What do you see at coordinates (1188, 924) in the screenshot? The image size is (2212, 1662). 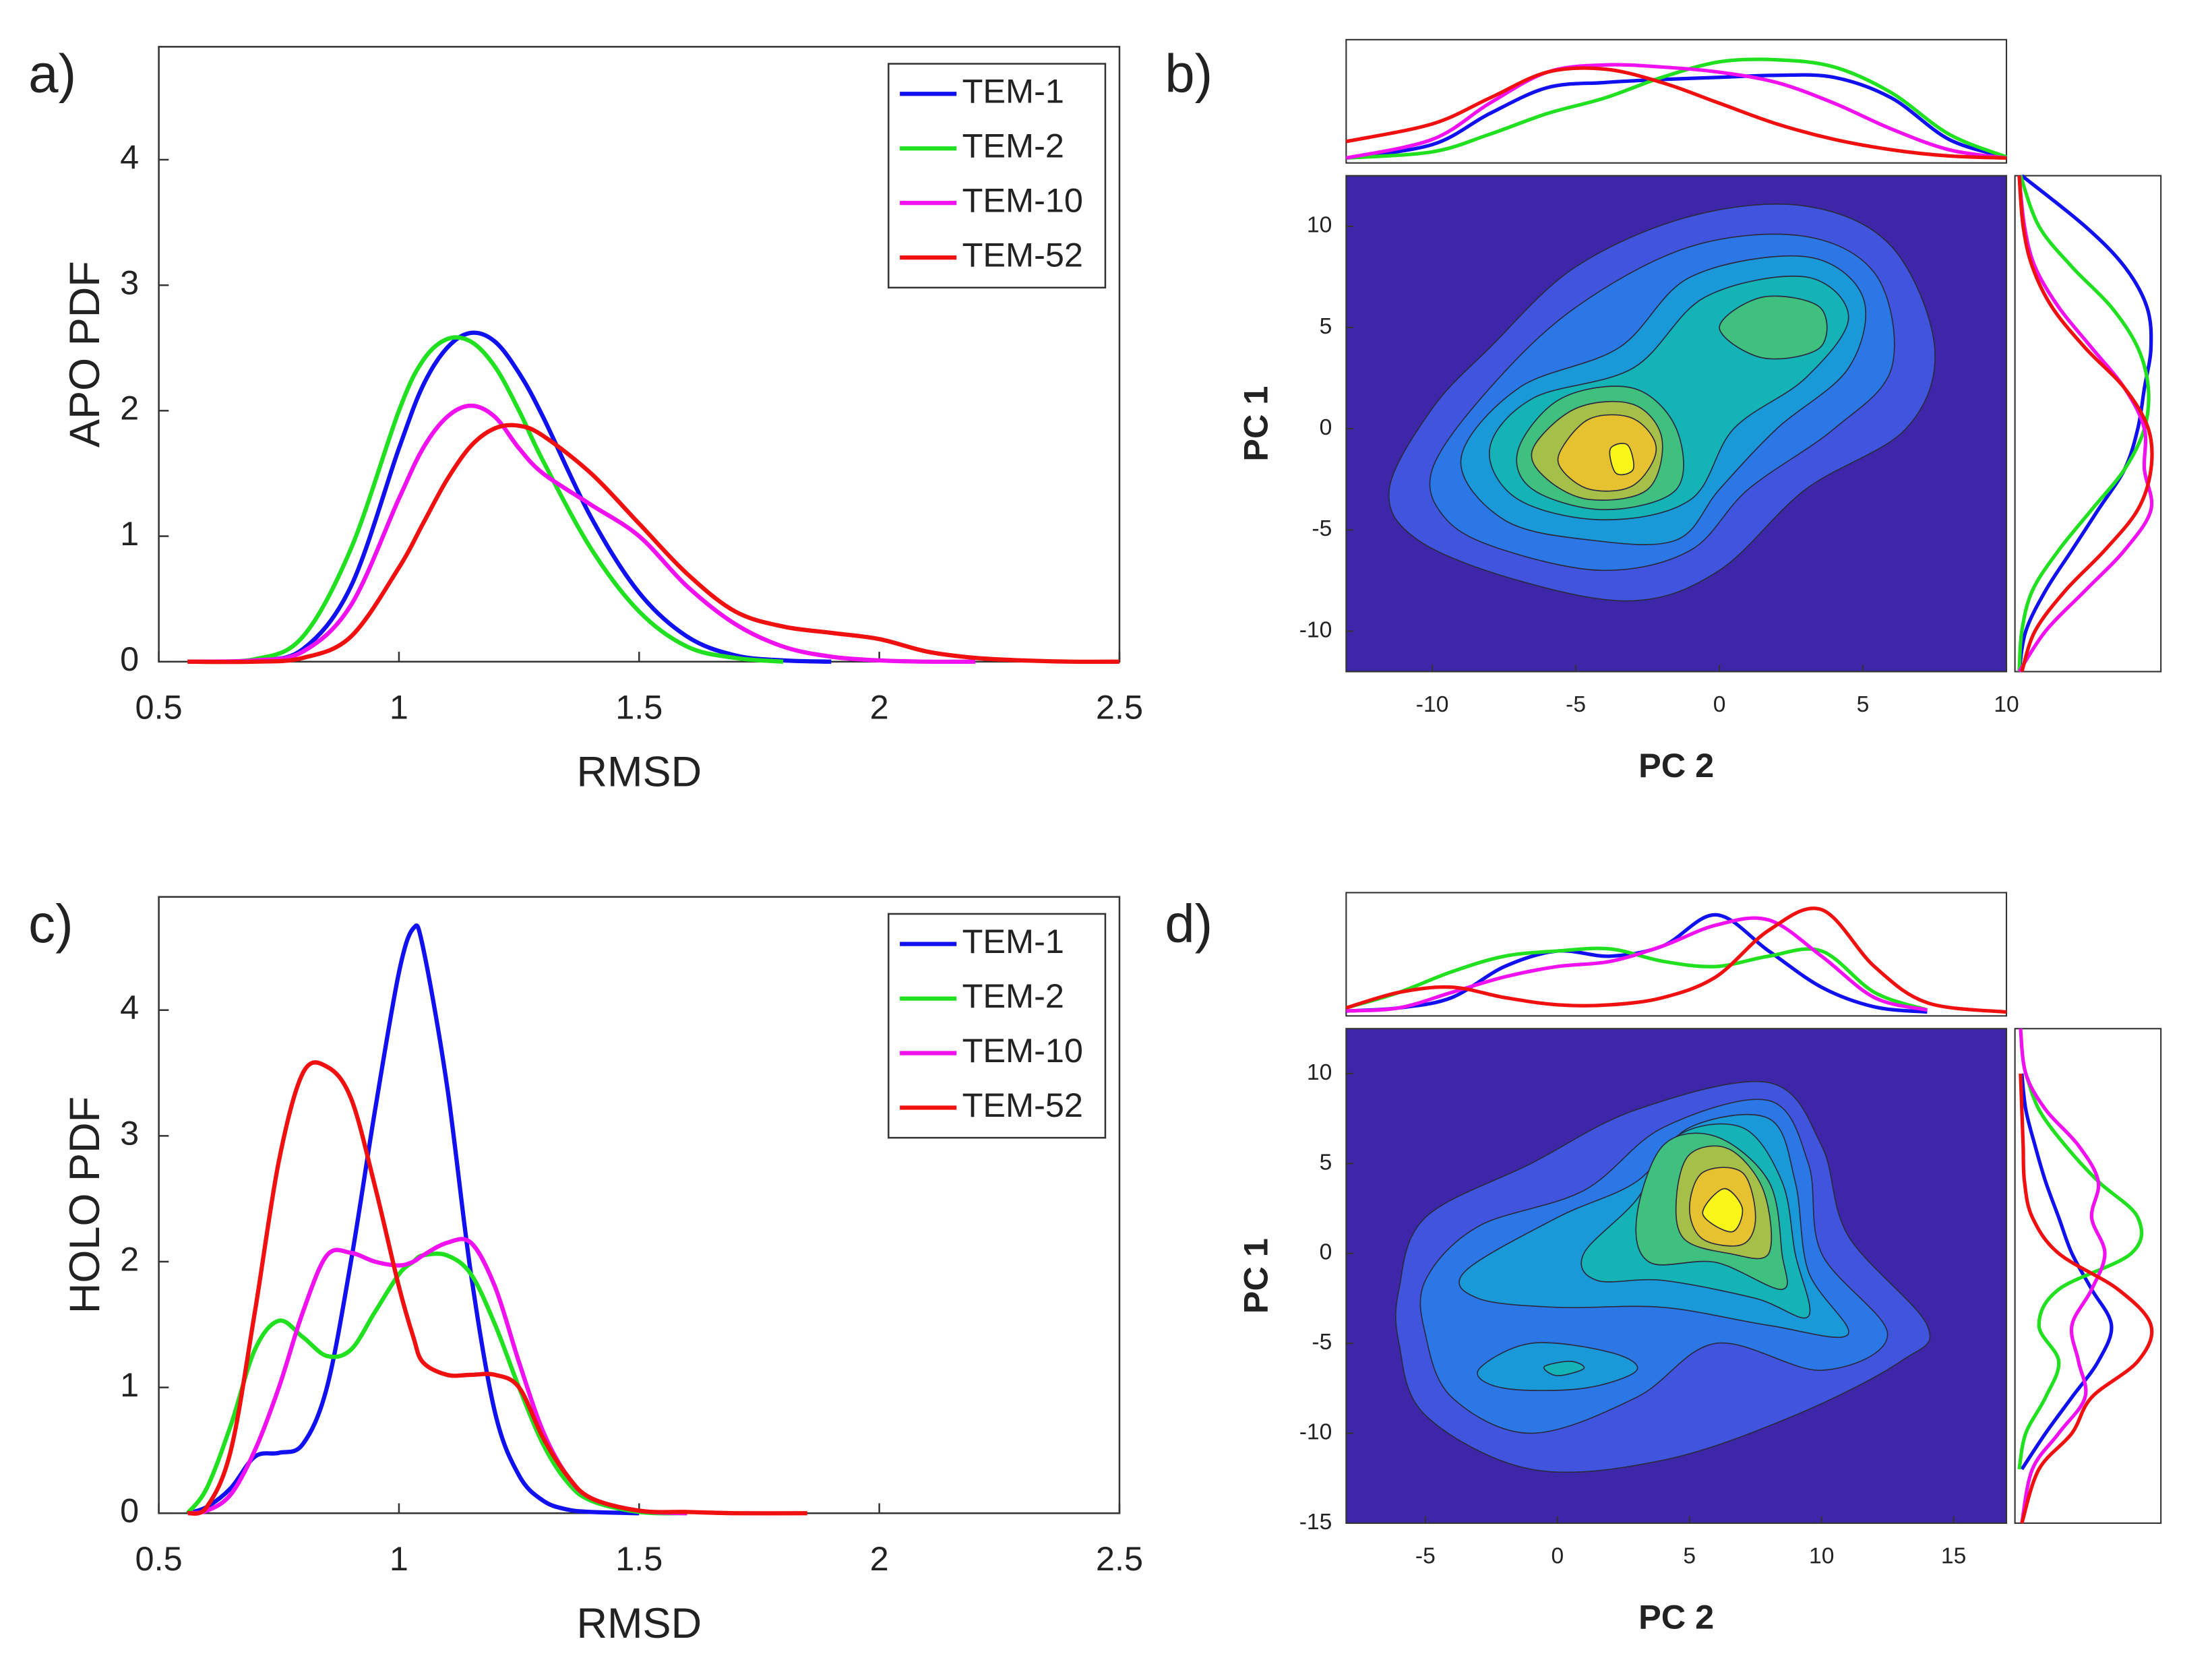 I see `panel-label: d)` at bounding box center [1188, 924].